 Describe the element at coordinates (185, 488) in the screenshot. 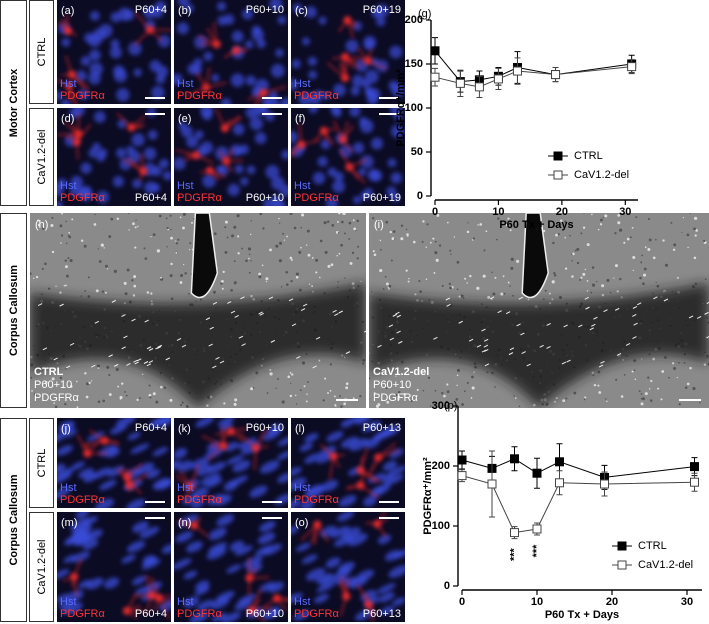

I see `stain-label: Hst` at that location.